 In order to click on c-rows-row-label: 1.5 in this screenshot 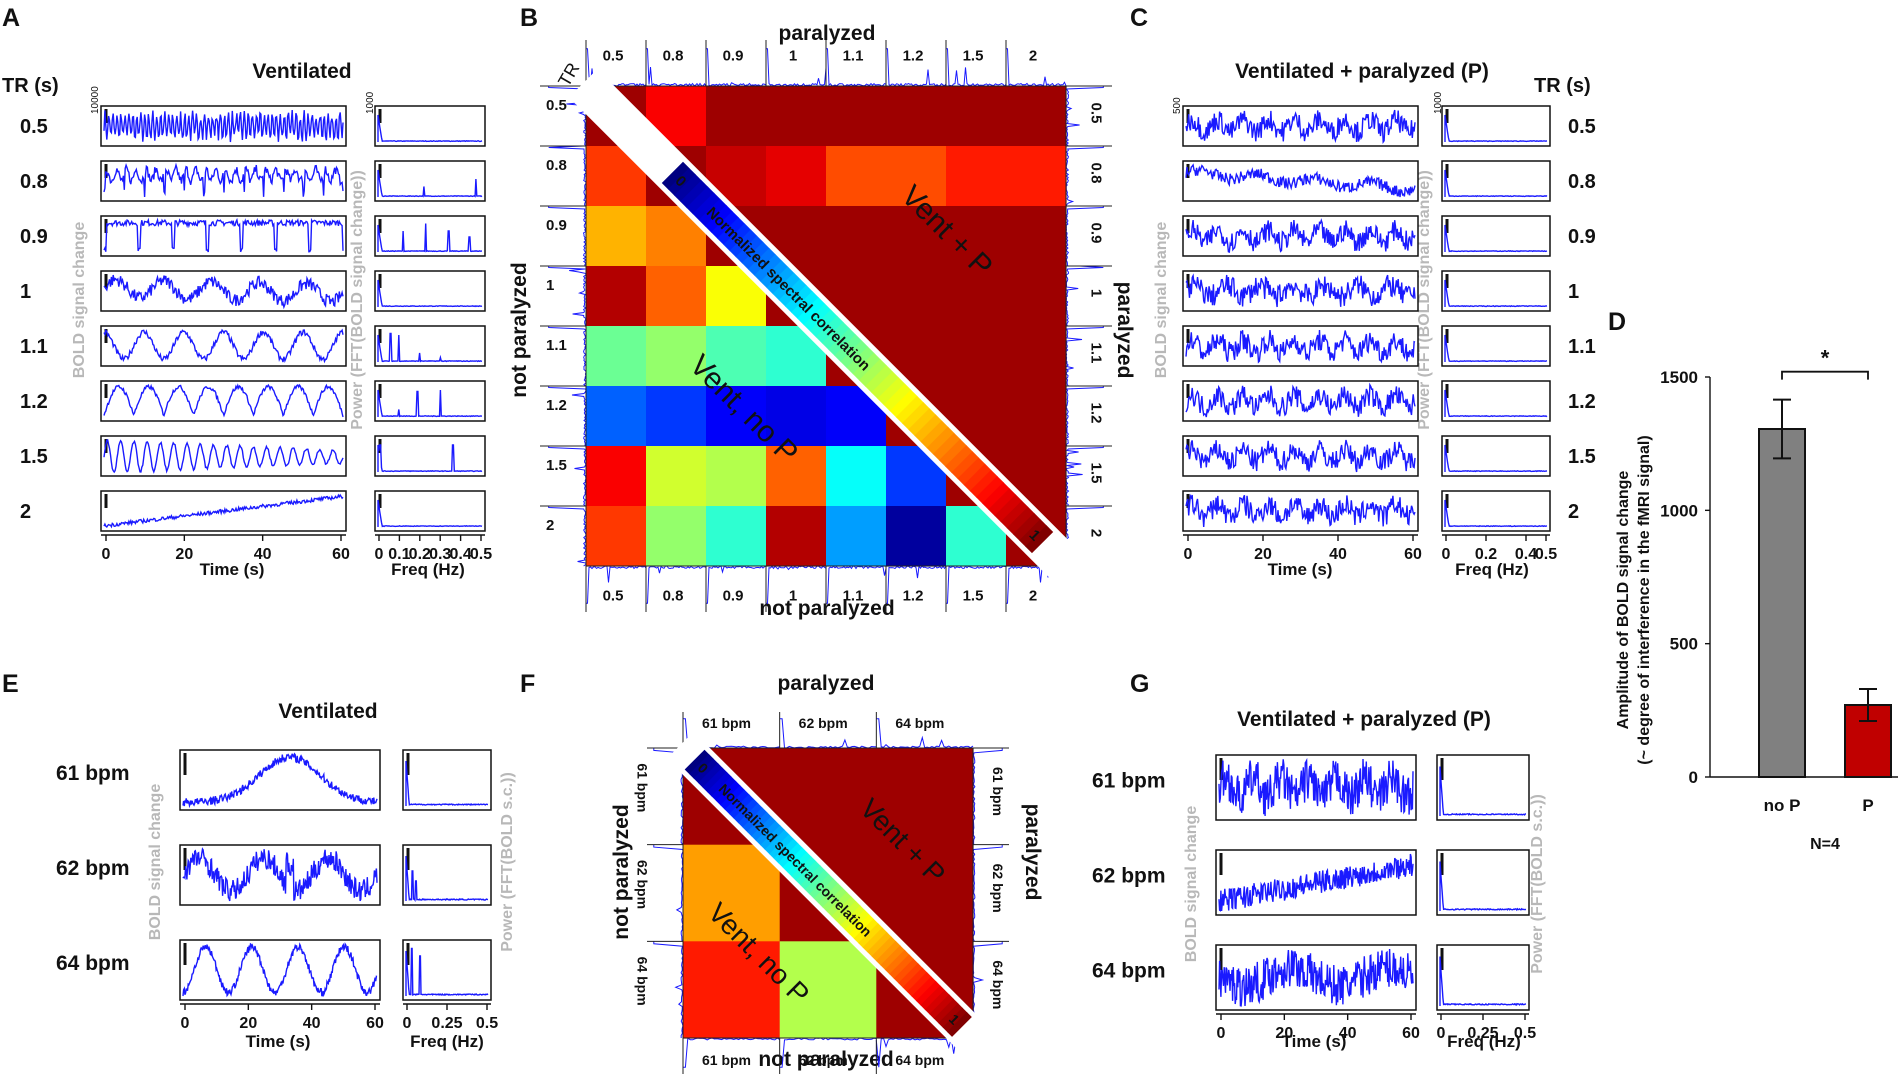, I will do `click(1582, 457)`.